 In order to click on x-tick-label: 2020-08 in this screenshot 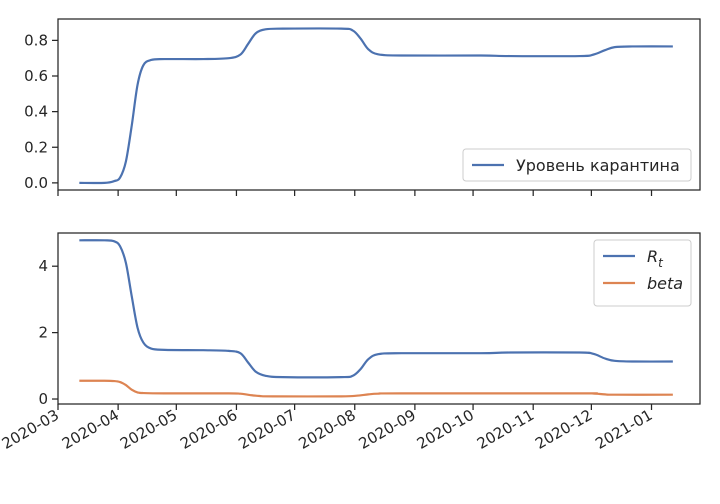, I will do `click(326, 429)`.